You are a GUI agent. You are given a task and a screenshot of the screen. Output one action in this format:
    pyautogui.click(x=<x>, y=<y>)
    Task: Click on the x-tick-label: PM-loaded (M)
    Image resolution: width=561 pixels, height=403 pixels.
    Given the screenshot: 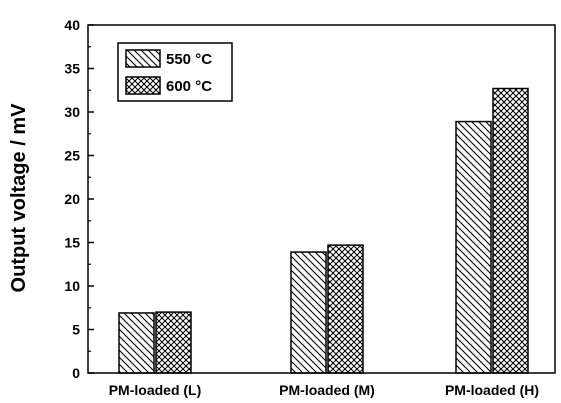 What is the action you would take?
    pyautogui.click(x=327, y=390)
    